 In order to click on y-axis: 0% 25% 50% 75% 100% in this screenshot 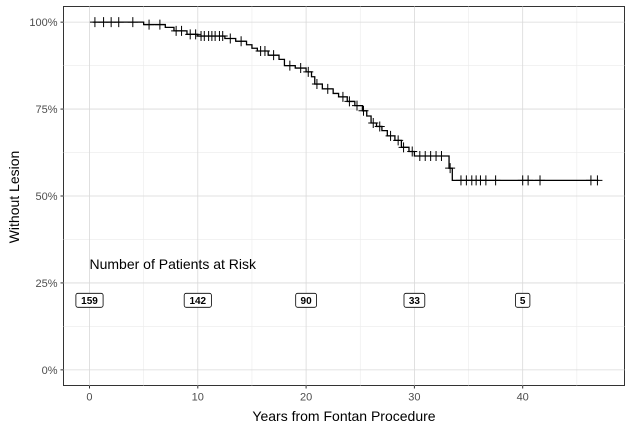, I will do `click(46, 197)`.